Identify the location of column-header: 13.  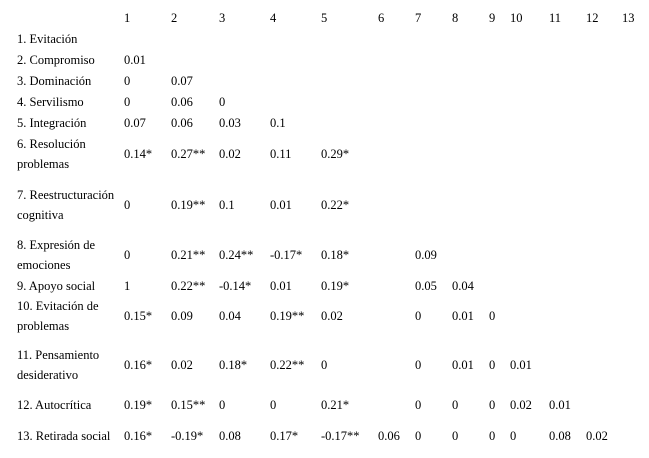
(628, 17).